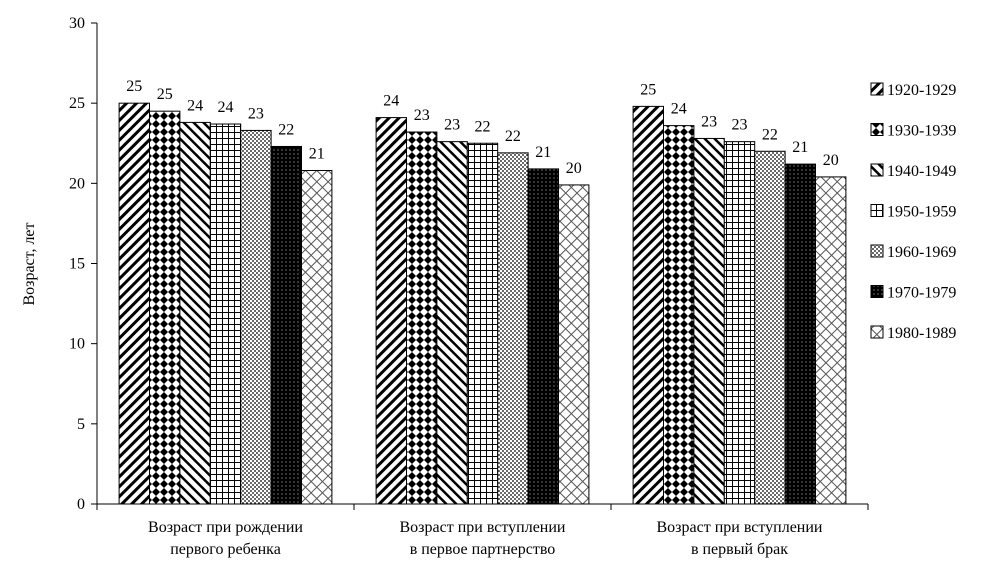 This screenshot has height=574, width=984. I want to click on legend-label: 1970-1979, so click(921, 293).